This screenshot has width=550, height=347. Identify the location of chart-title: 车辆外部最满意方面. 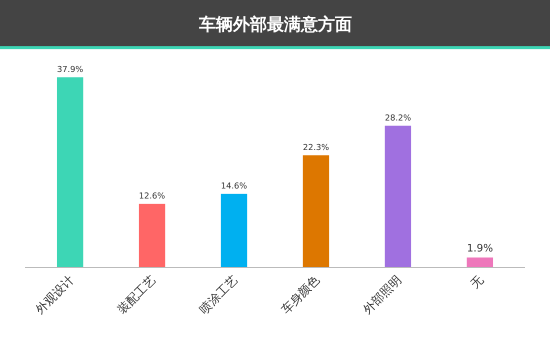
(275, 25).